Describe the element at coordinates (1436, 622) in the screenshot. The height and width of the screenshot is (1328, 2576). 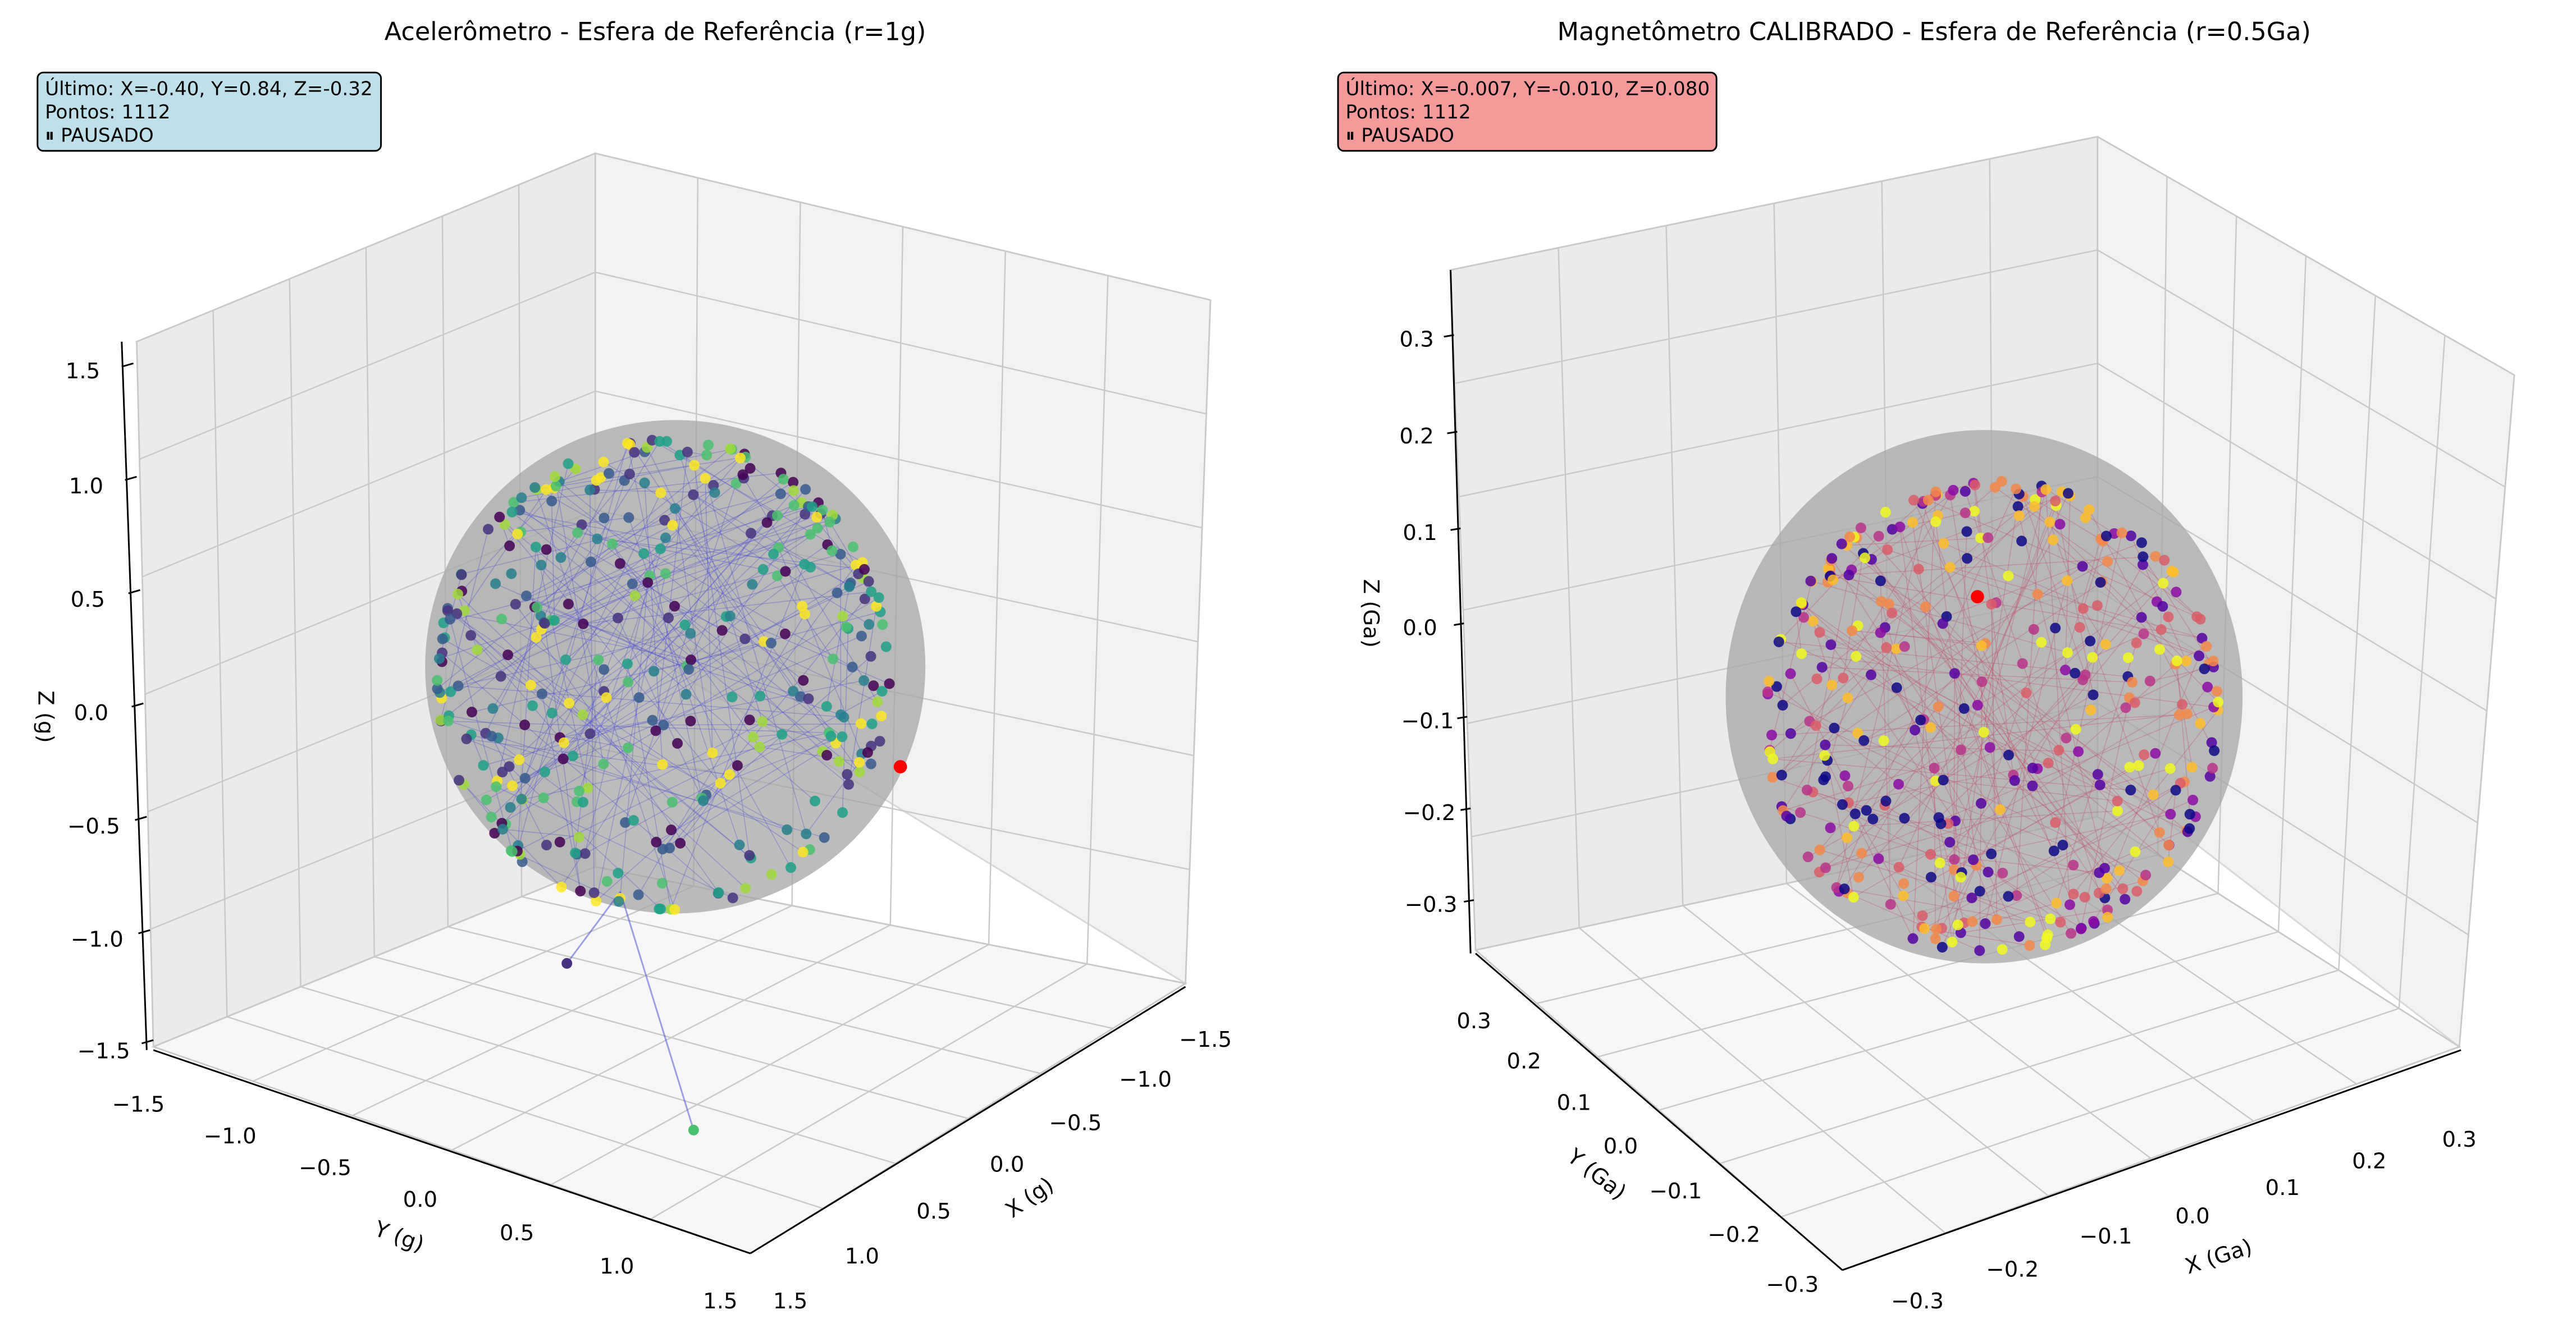
I see `mag-z-ticks: 0.3 0.2 0.1 0.0 −0.1 −0.2 −0.3` at that location.